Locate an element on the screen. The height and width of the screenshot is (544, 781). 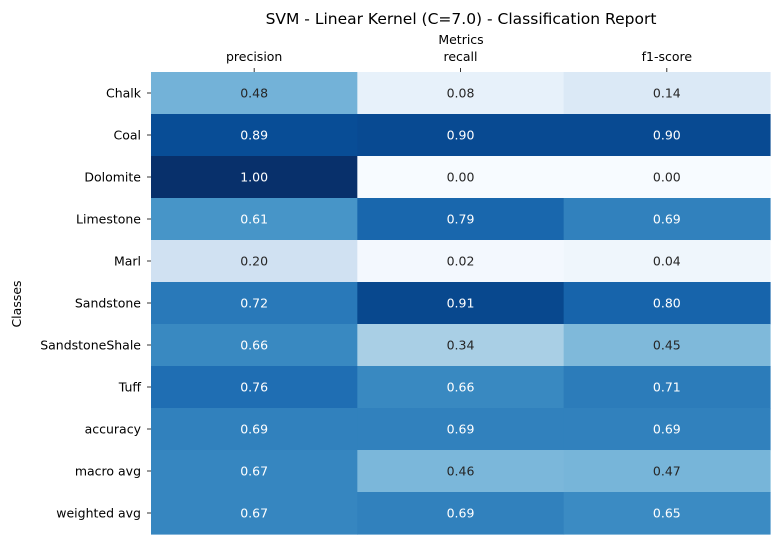
heatmap-cell-weighted-avg-recall is located at coordinates (461, 513).